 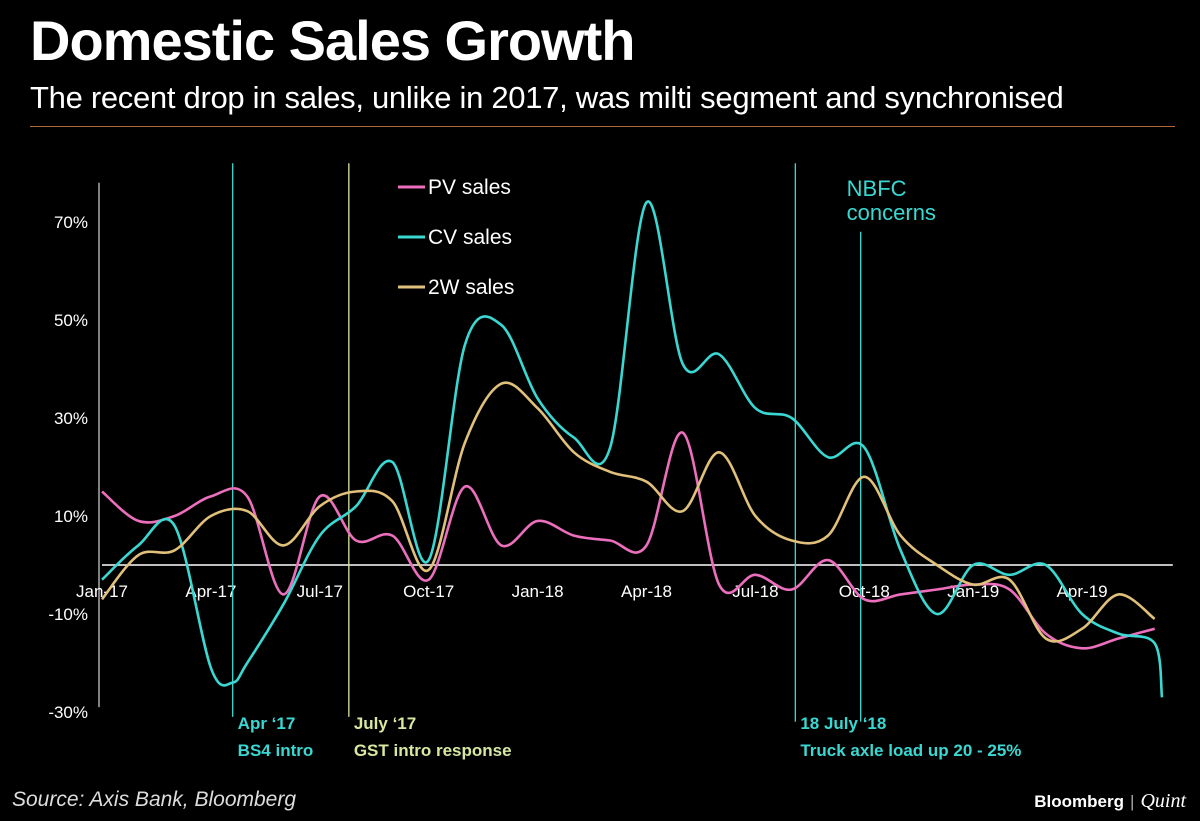 I want to click on x-tick-label: Oct-17, so click(x=428, y=591).